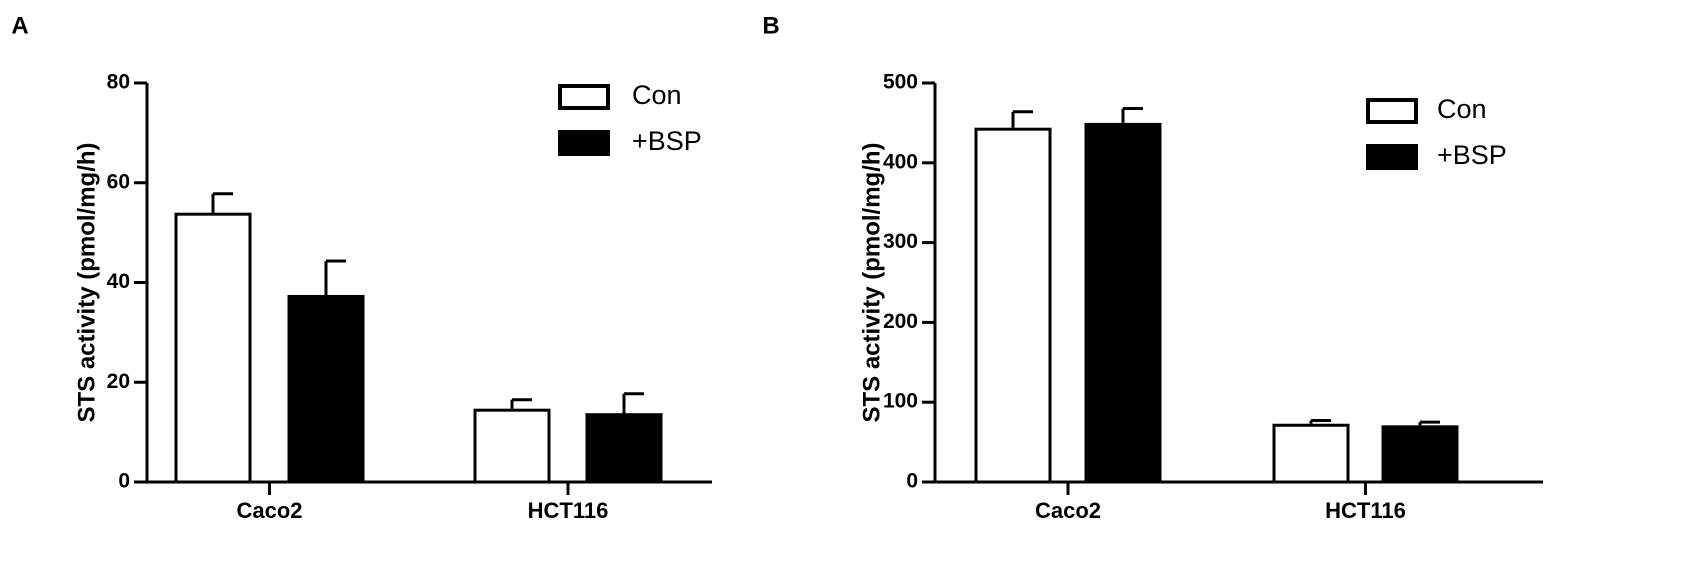  Describe the element at coordinates (900, 401) in the screenshot. I see `y-tick-label: 100` at that location.